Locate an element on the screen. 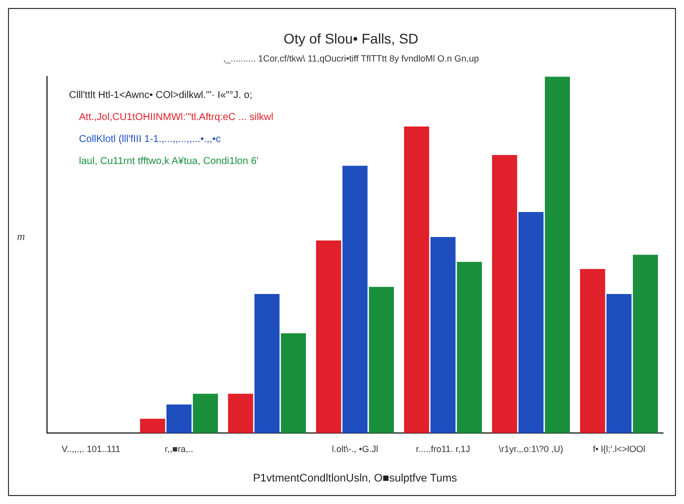  chart-title: Oty of Slou• Falls, SD is located at coordinates (351, 38).